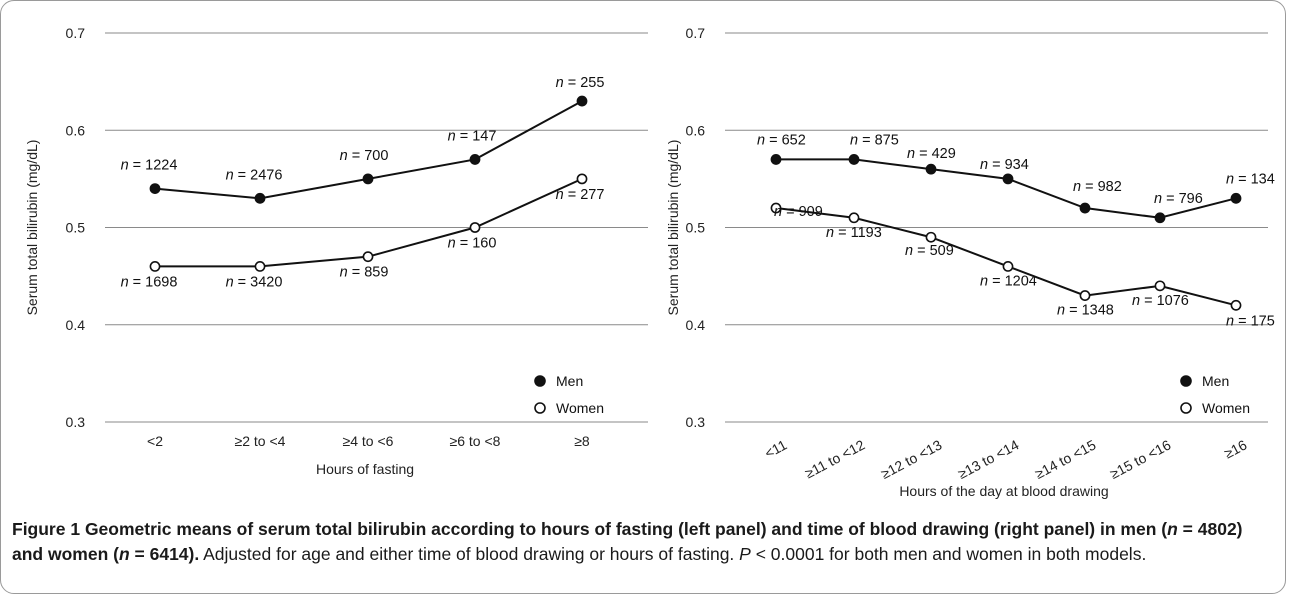  What do you see at coordinates (1006, 257) in the screenshot?
I see `series-line-women` at bounding box center [1006, 257].